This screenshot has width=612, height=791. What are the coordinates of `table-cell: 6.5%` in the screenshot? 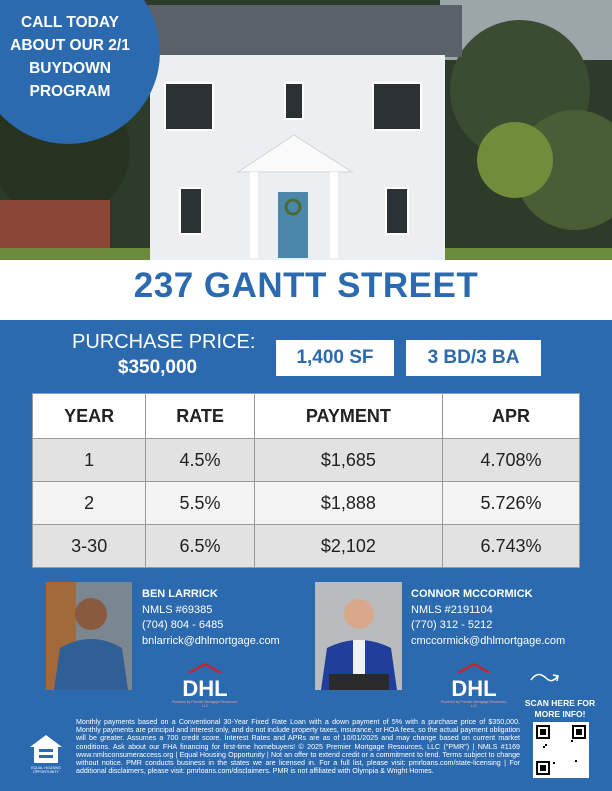 It's located at (200, 546).